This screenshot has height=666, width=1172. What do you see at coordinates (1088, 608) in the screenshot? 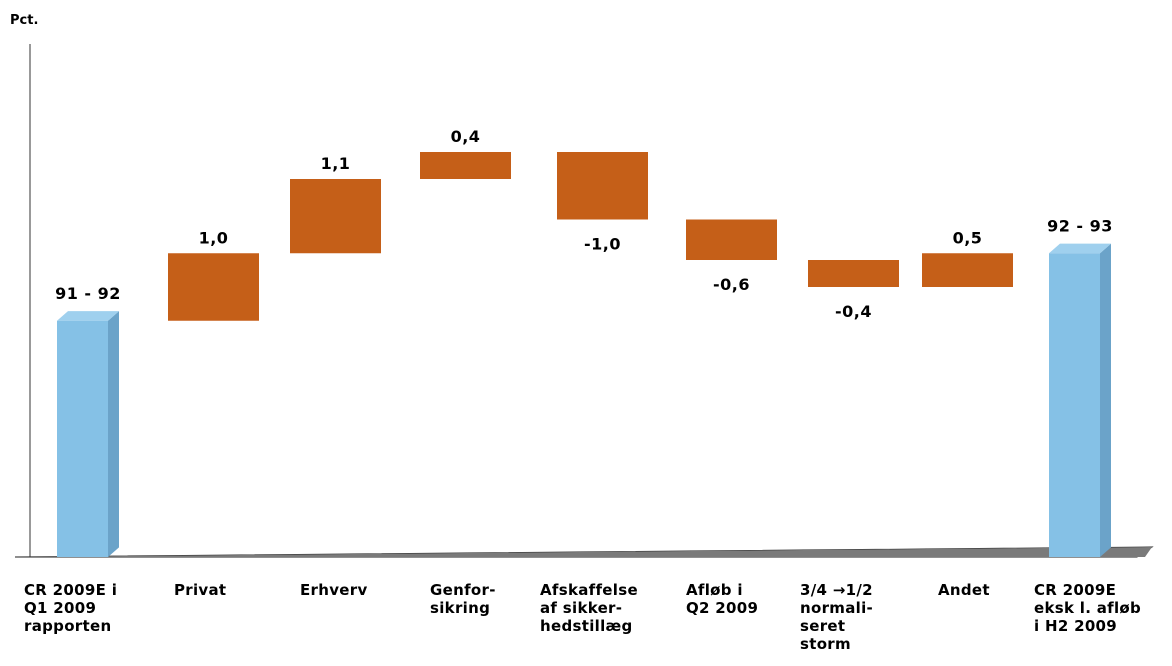
I see `category-label: CR 2009E eksk l. afløb i H2 2009` at bounding box center [1088, 608].